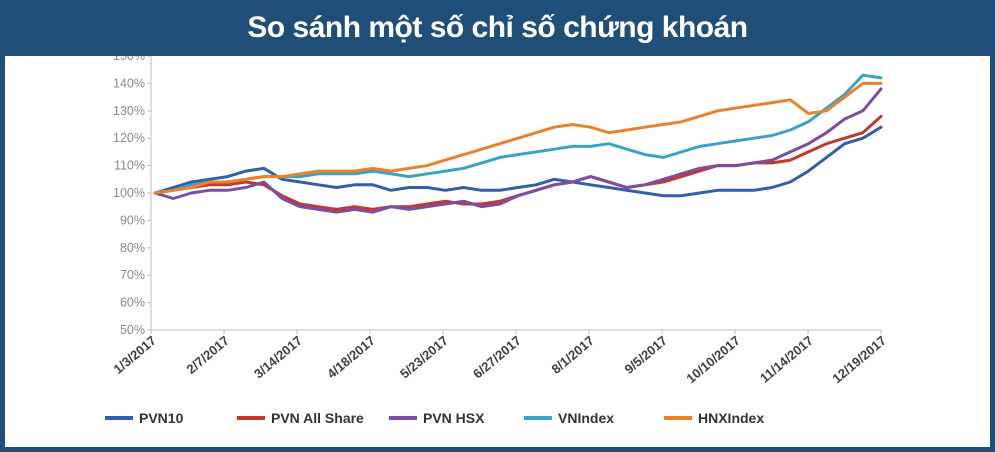 This screenshot has width=995, height=452. Describe the element at coordinates (129, 193) in the screenshot. I see `y-tick-label: 100%` at that location.